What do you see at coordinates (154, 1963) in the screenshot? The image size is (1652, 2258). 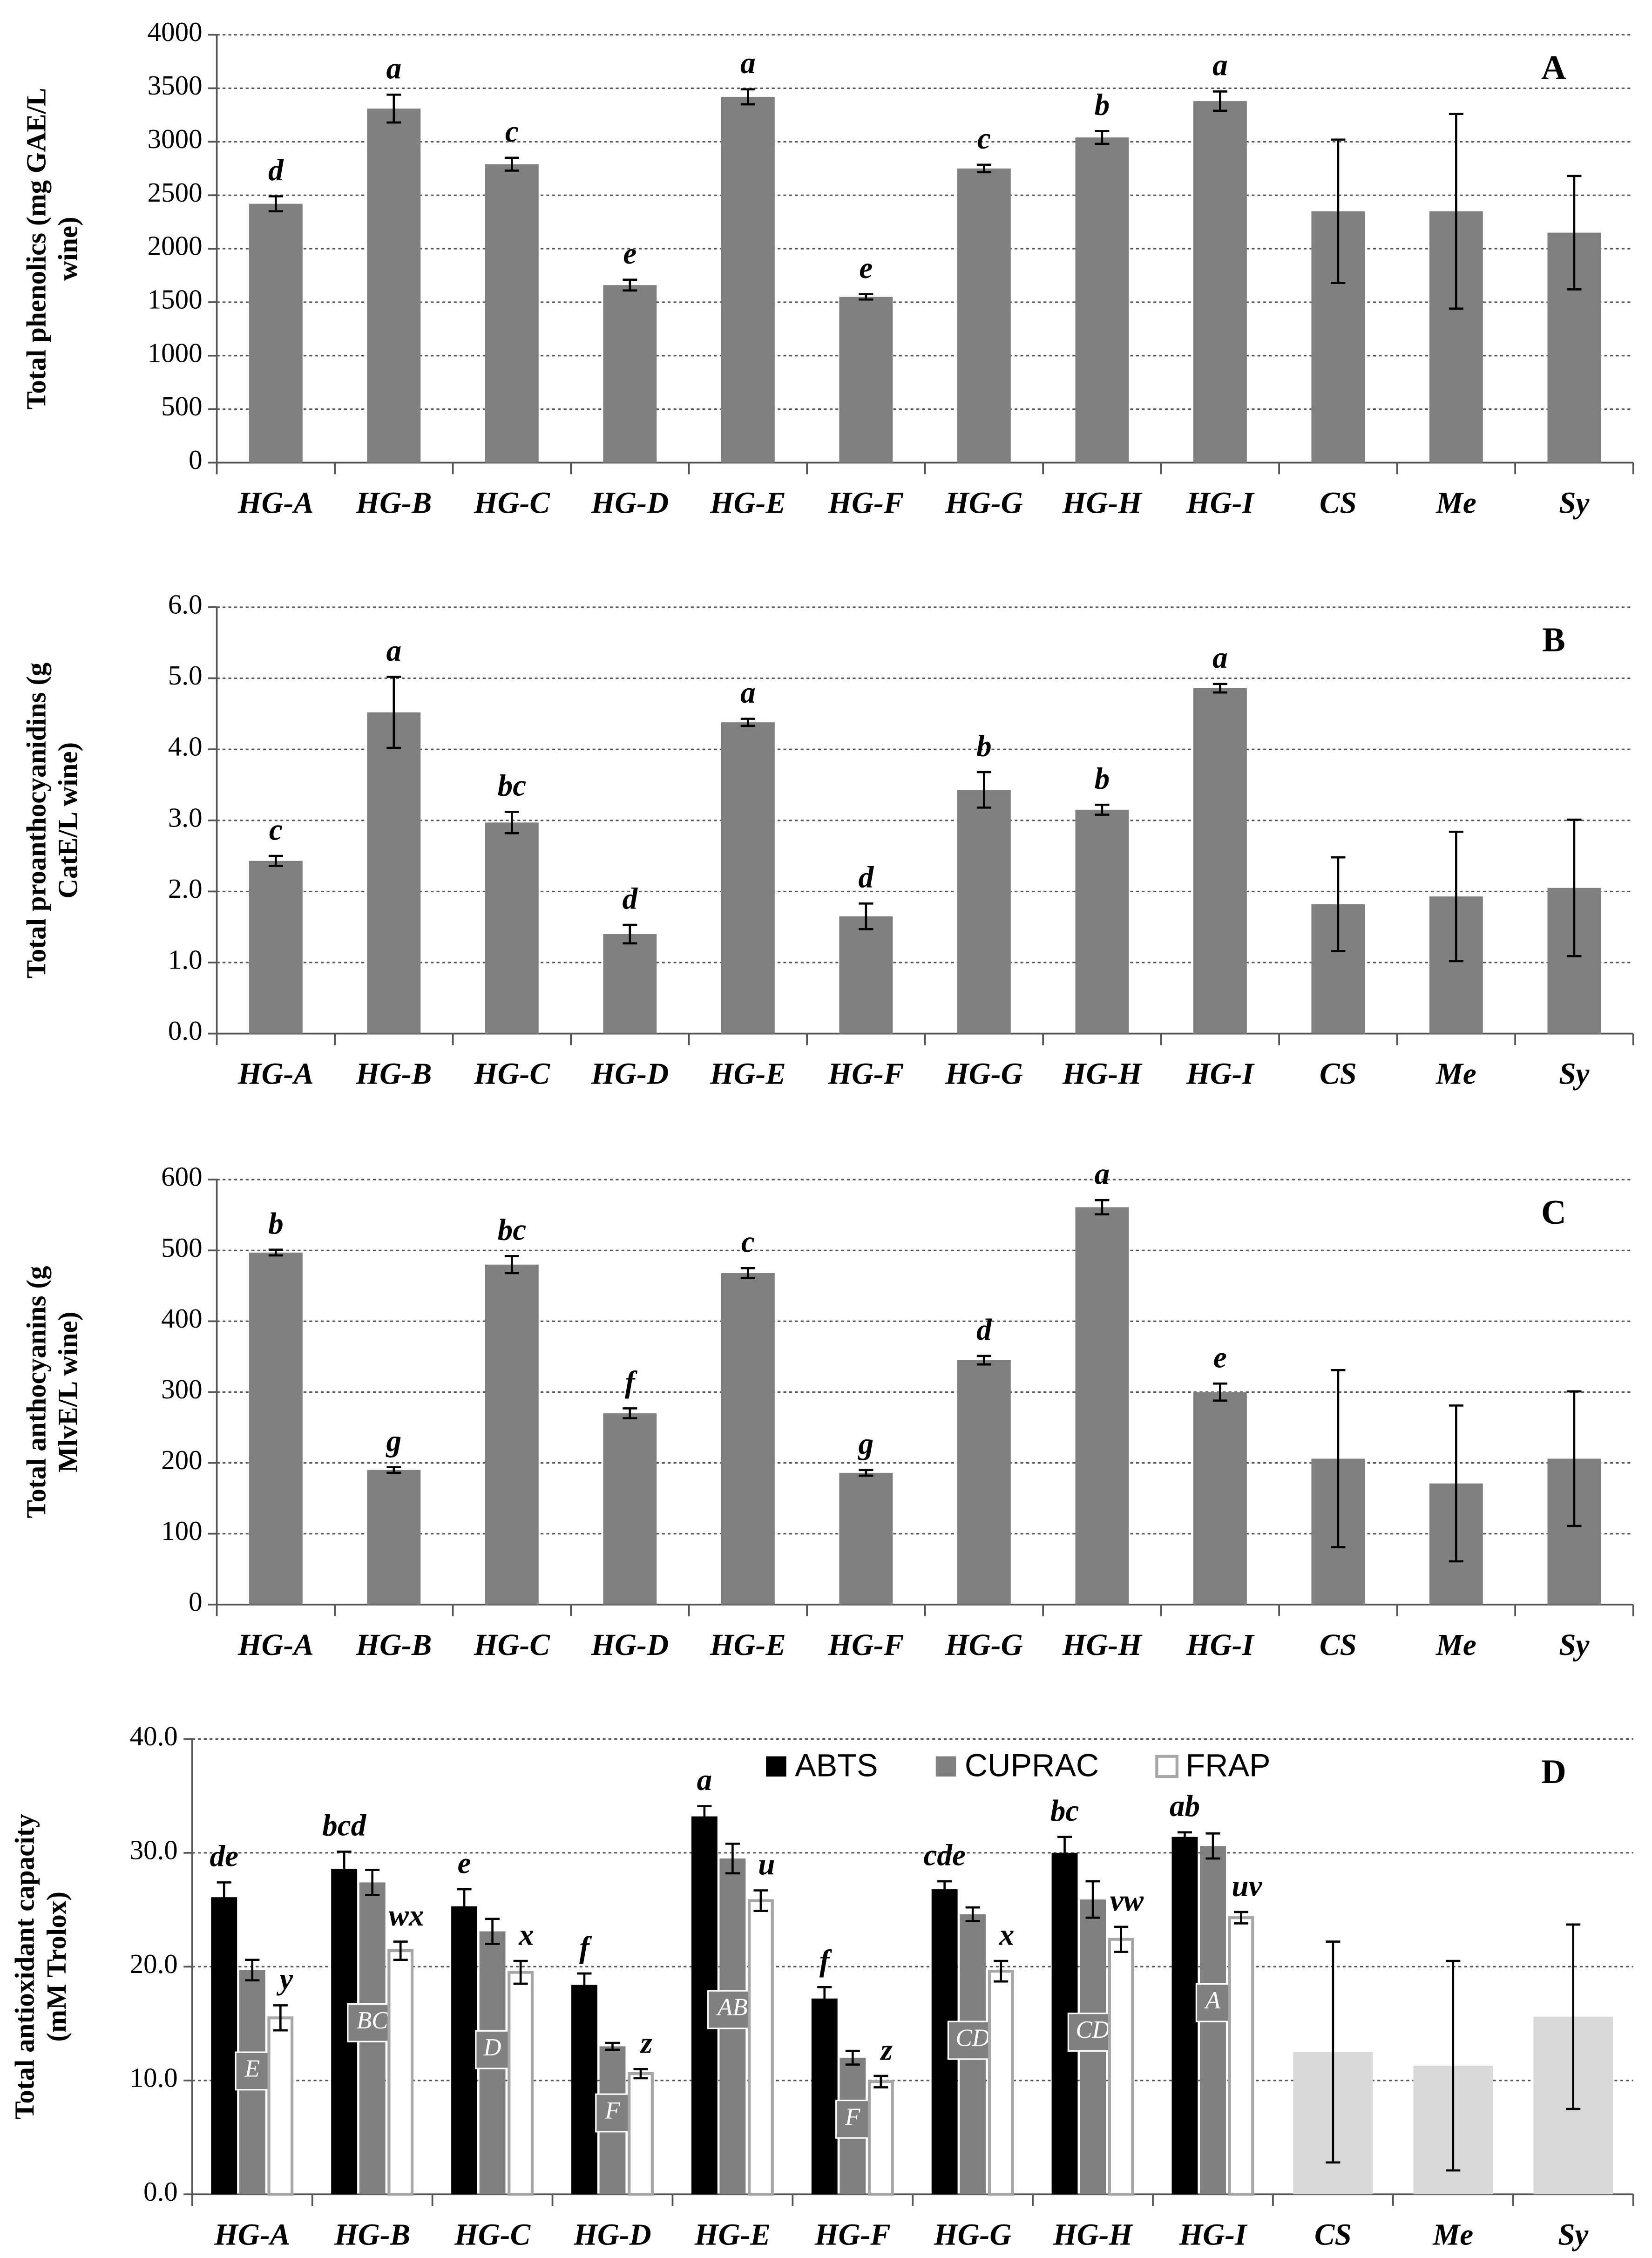 I see `y-tick-label: 20.0` at bounding box center [154, 1963].